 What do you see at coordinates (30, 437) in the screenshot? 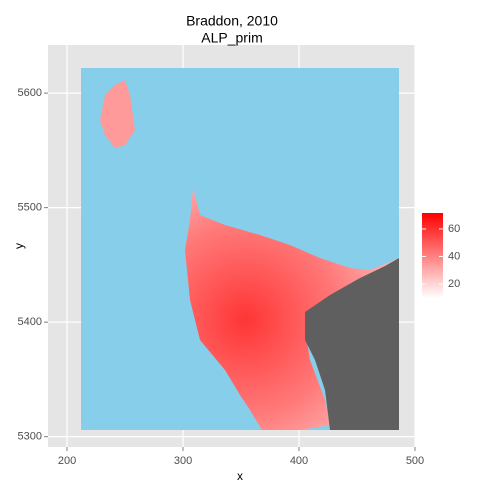
I see `y-tick-label: 5300` at bounding box center [30, 437].